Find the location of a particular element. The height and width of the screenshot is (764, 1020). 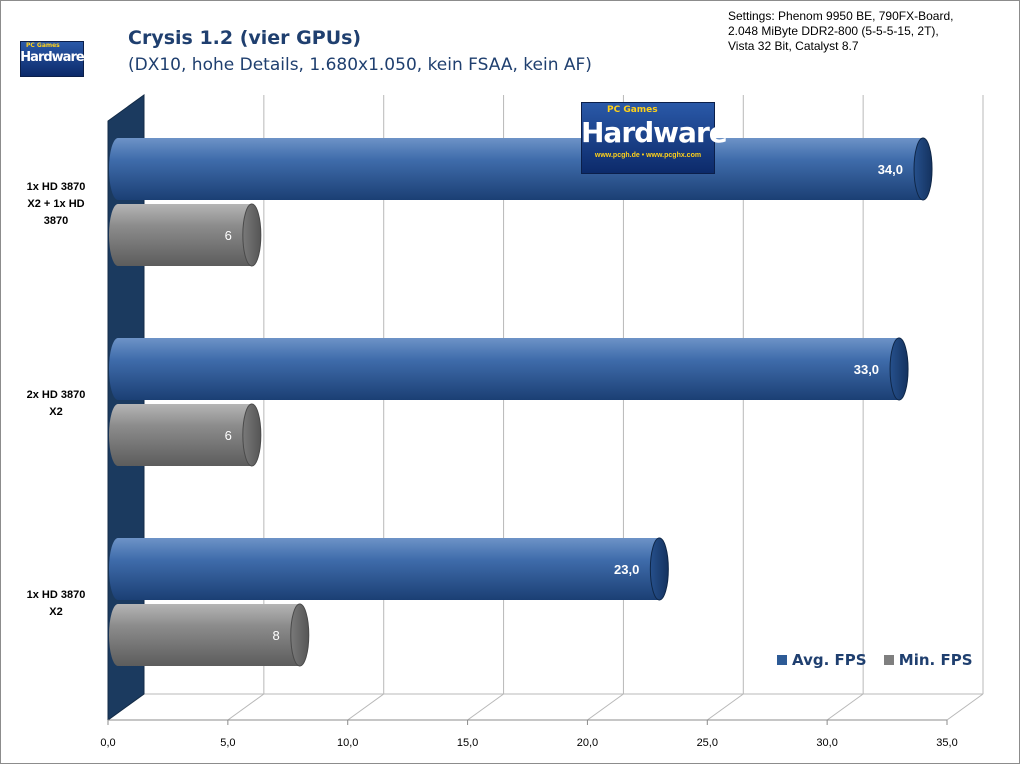

legend-item-avg: Avg. FPS is located at coordinates (822, 660).